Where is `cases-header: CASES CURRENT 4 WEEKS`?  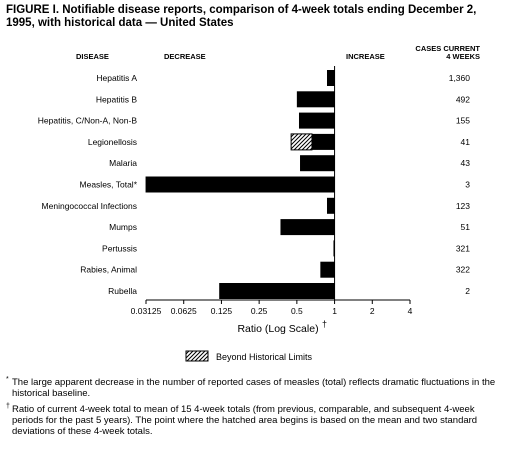
cases-header: CASES CURRENT 4 WEEKS is located at coordinates (435, 53).